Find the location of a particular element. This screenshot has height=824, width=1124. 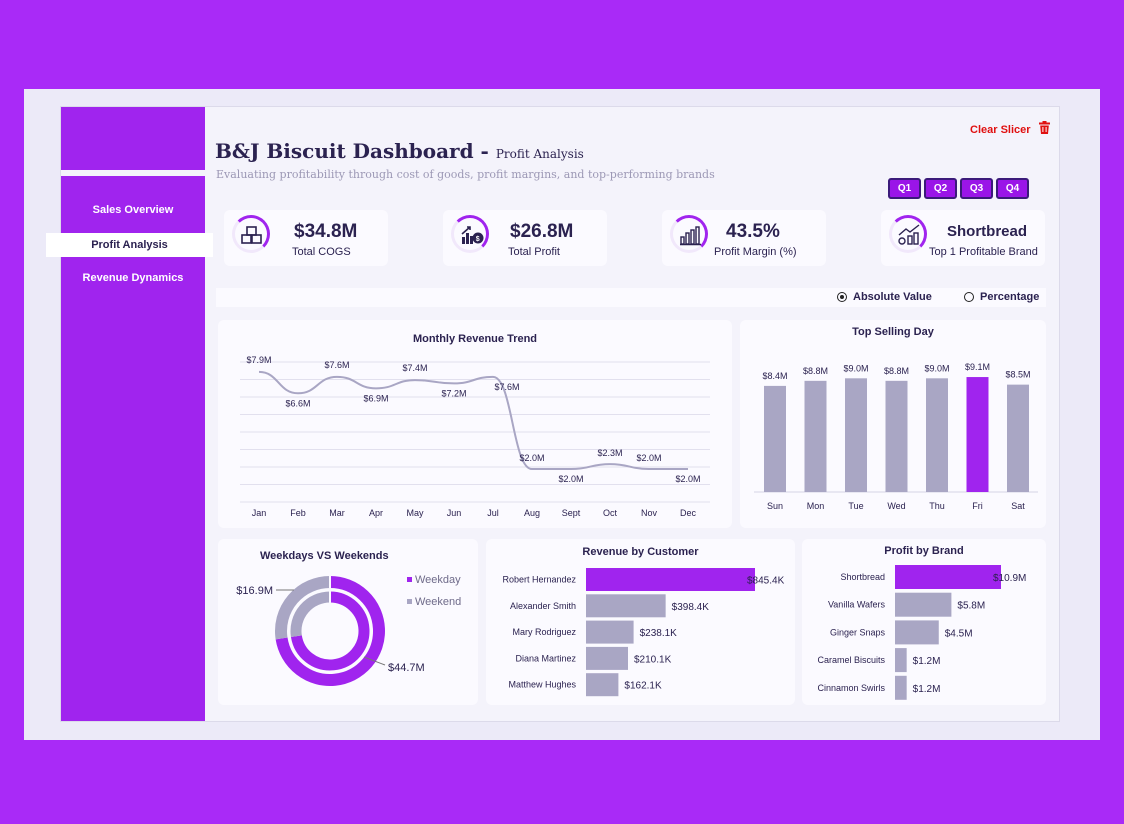

category-label: Diana Martinez is located at coordinates (545, 658).